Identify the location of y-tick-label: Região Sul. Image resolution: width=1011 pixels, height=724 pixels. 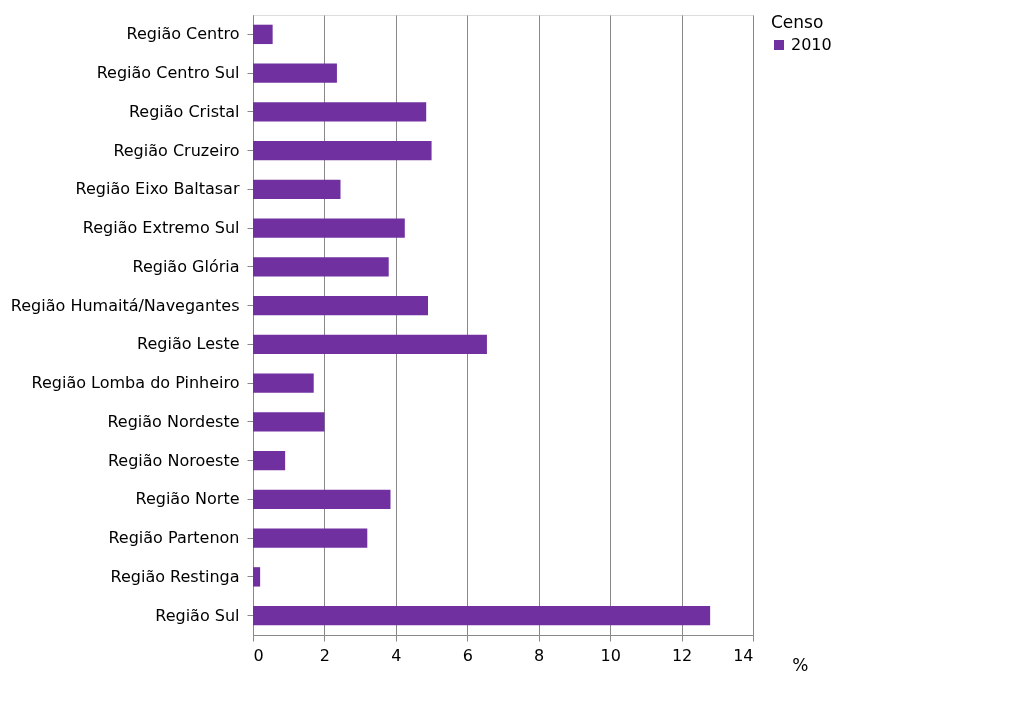
(197, 615).